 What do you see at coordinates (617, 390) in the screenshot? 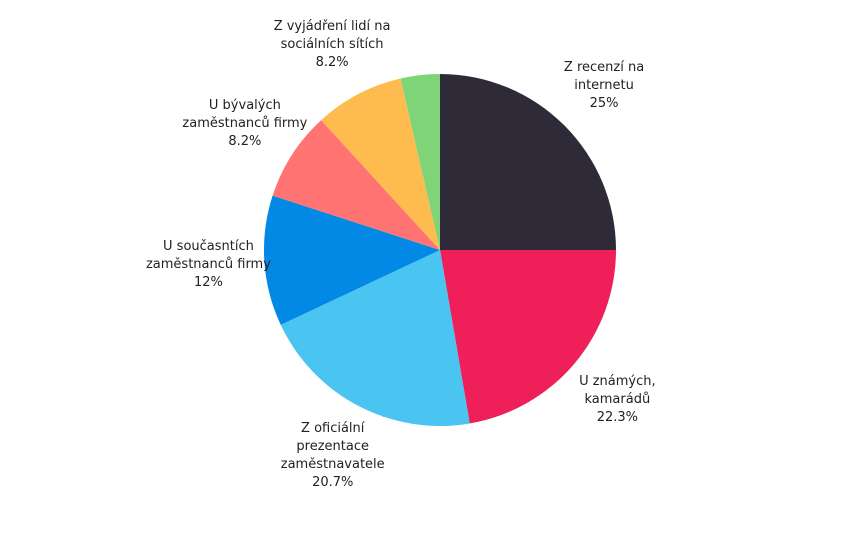
I see `category-label: U známých, kamarádů` at bounding box center [617, 390].